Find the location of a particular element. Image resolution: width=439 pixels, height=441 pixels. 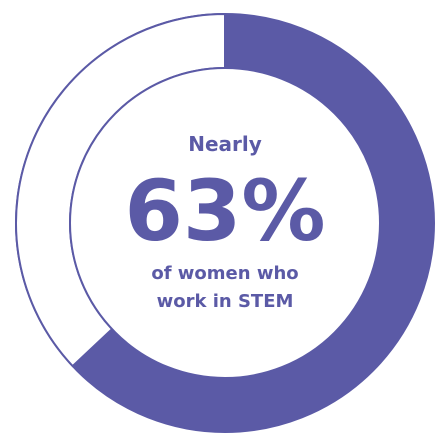

annotation-caption-line-1: of women who is located at coordinates (224, 273).